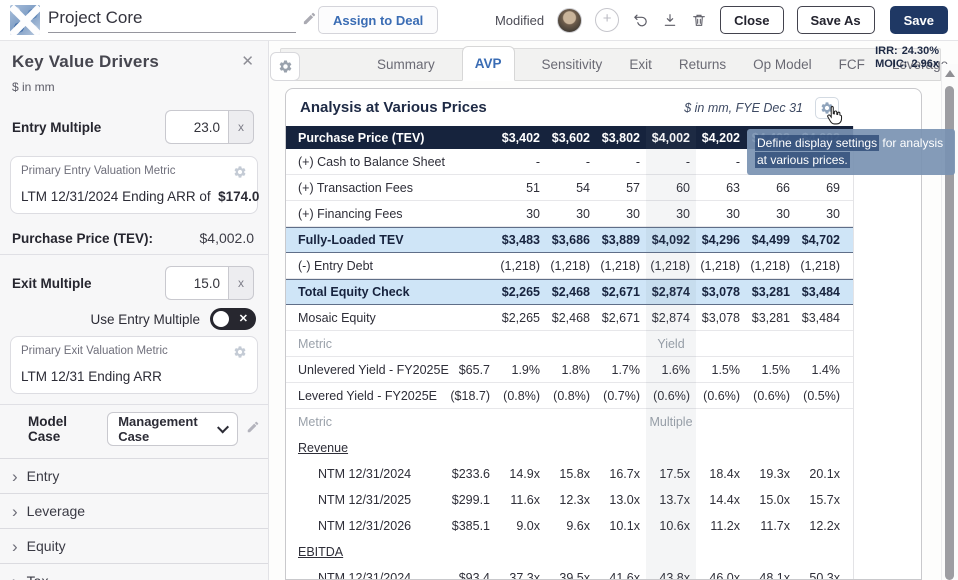 The width and height of the screenshot is (958, 580). I want to click on sidebar-section-entry: › Entry, so click(134, 475).